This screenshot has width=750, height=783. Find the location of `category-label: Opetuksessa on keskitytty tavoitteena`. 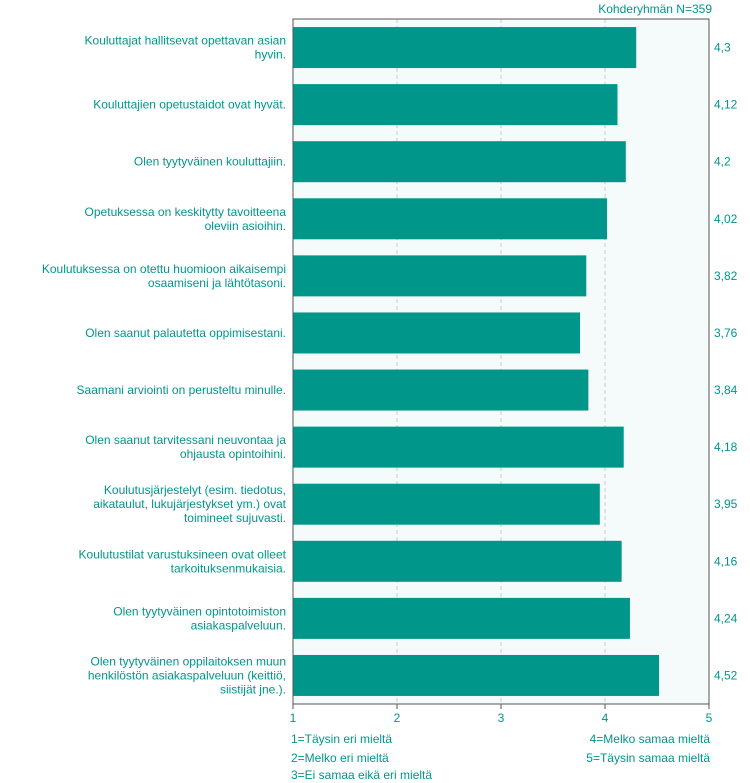

category-label: Opetuksessa on keskitytty tavoitteena is located at coordinates (186, 212).